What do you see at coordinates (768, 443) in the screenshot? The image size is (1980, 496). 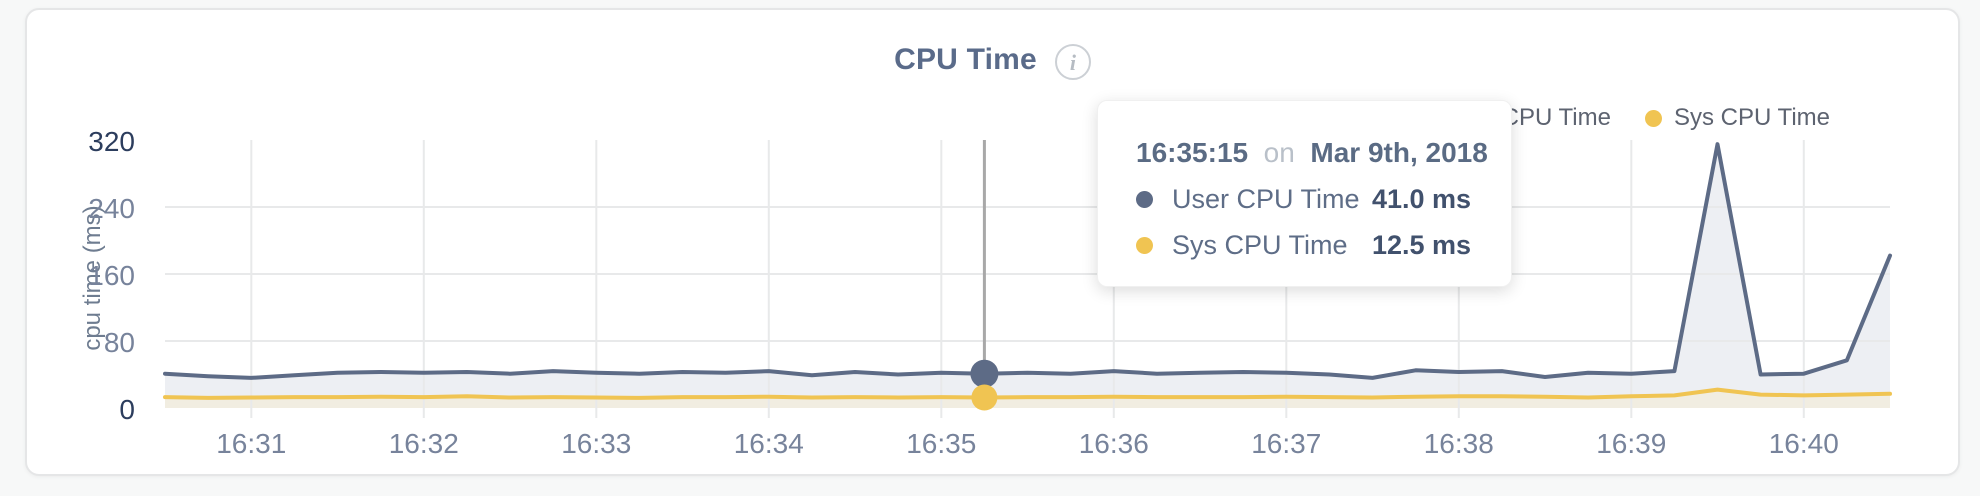 I see `x-tick-16:34: 16:34` at bounding box center [768, 443].